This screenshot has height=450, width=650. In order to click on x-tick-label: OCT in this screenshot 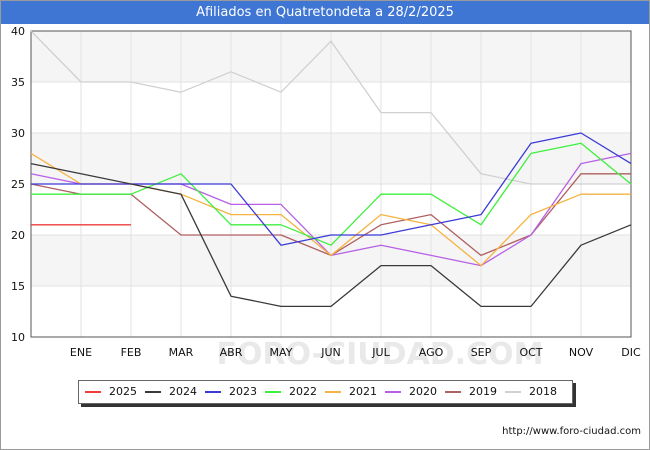, I will do `click(530, 352)`.